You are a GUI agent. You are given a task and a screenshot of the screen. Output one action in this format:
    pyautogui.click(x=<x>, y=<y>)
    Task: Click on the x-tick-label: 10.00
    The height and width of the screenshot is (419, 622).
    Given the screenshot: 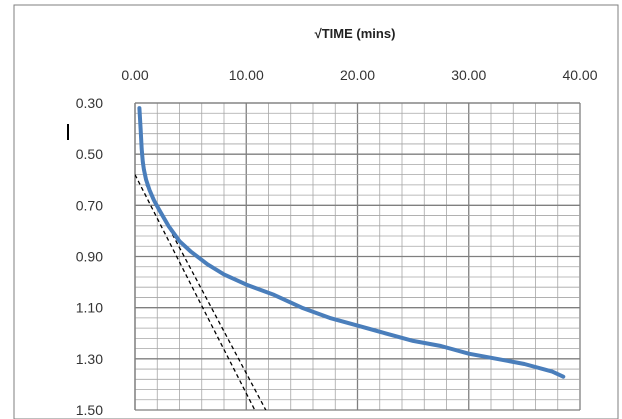 What is the action you would take?
    pyautogui.click(x=246, y=75)
    